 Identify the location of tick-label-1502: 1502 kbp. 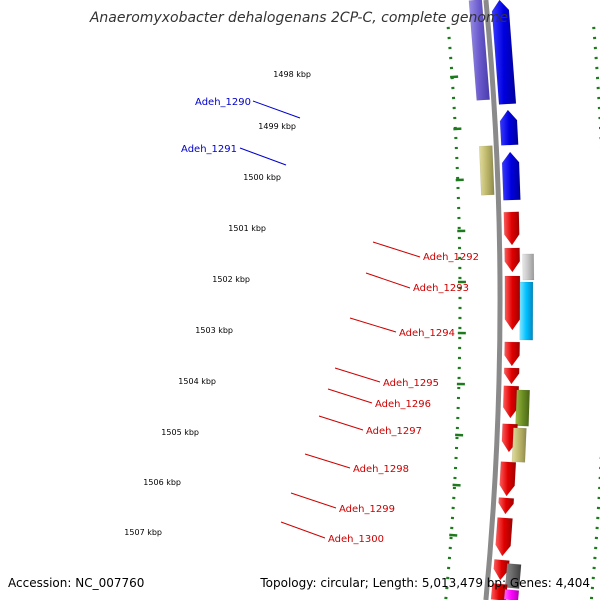
(231, 279).